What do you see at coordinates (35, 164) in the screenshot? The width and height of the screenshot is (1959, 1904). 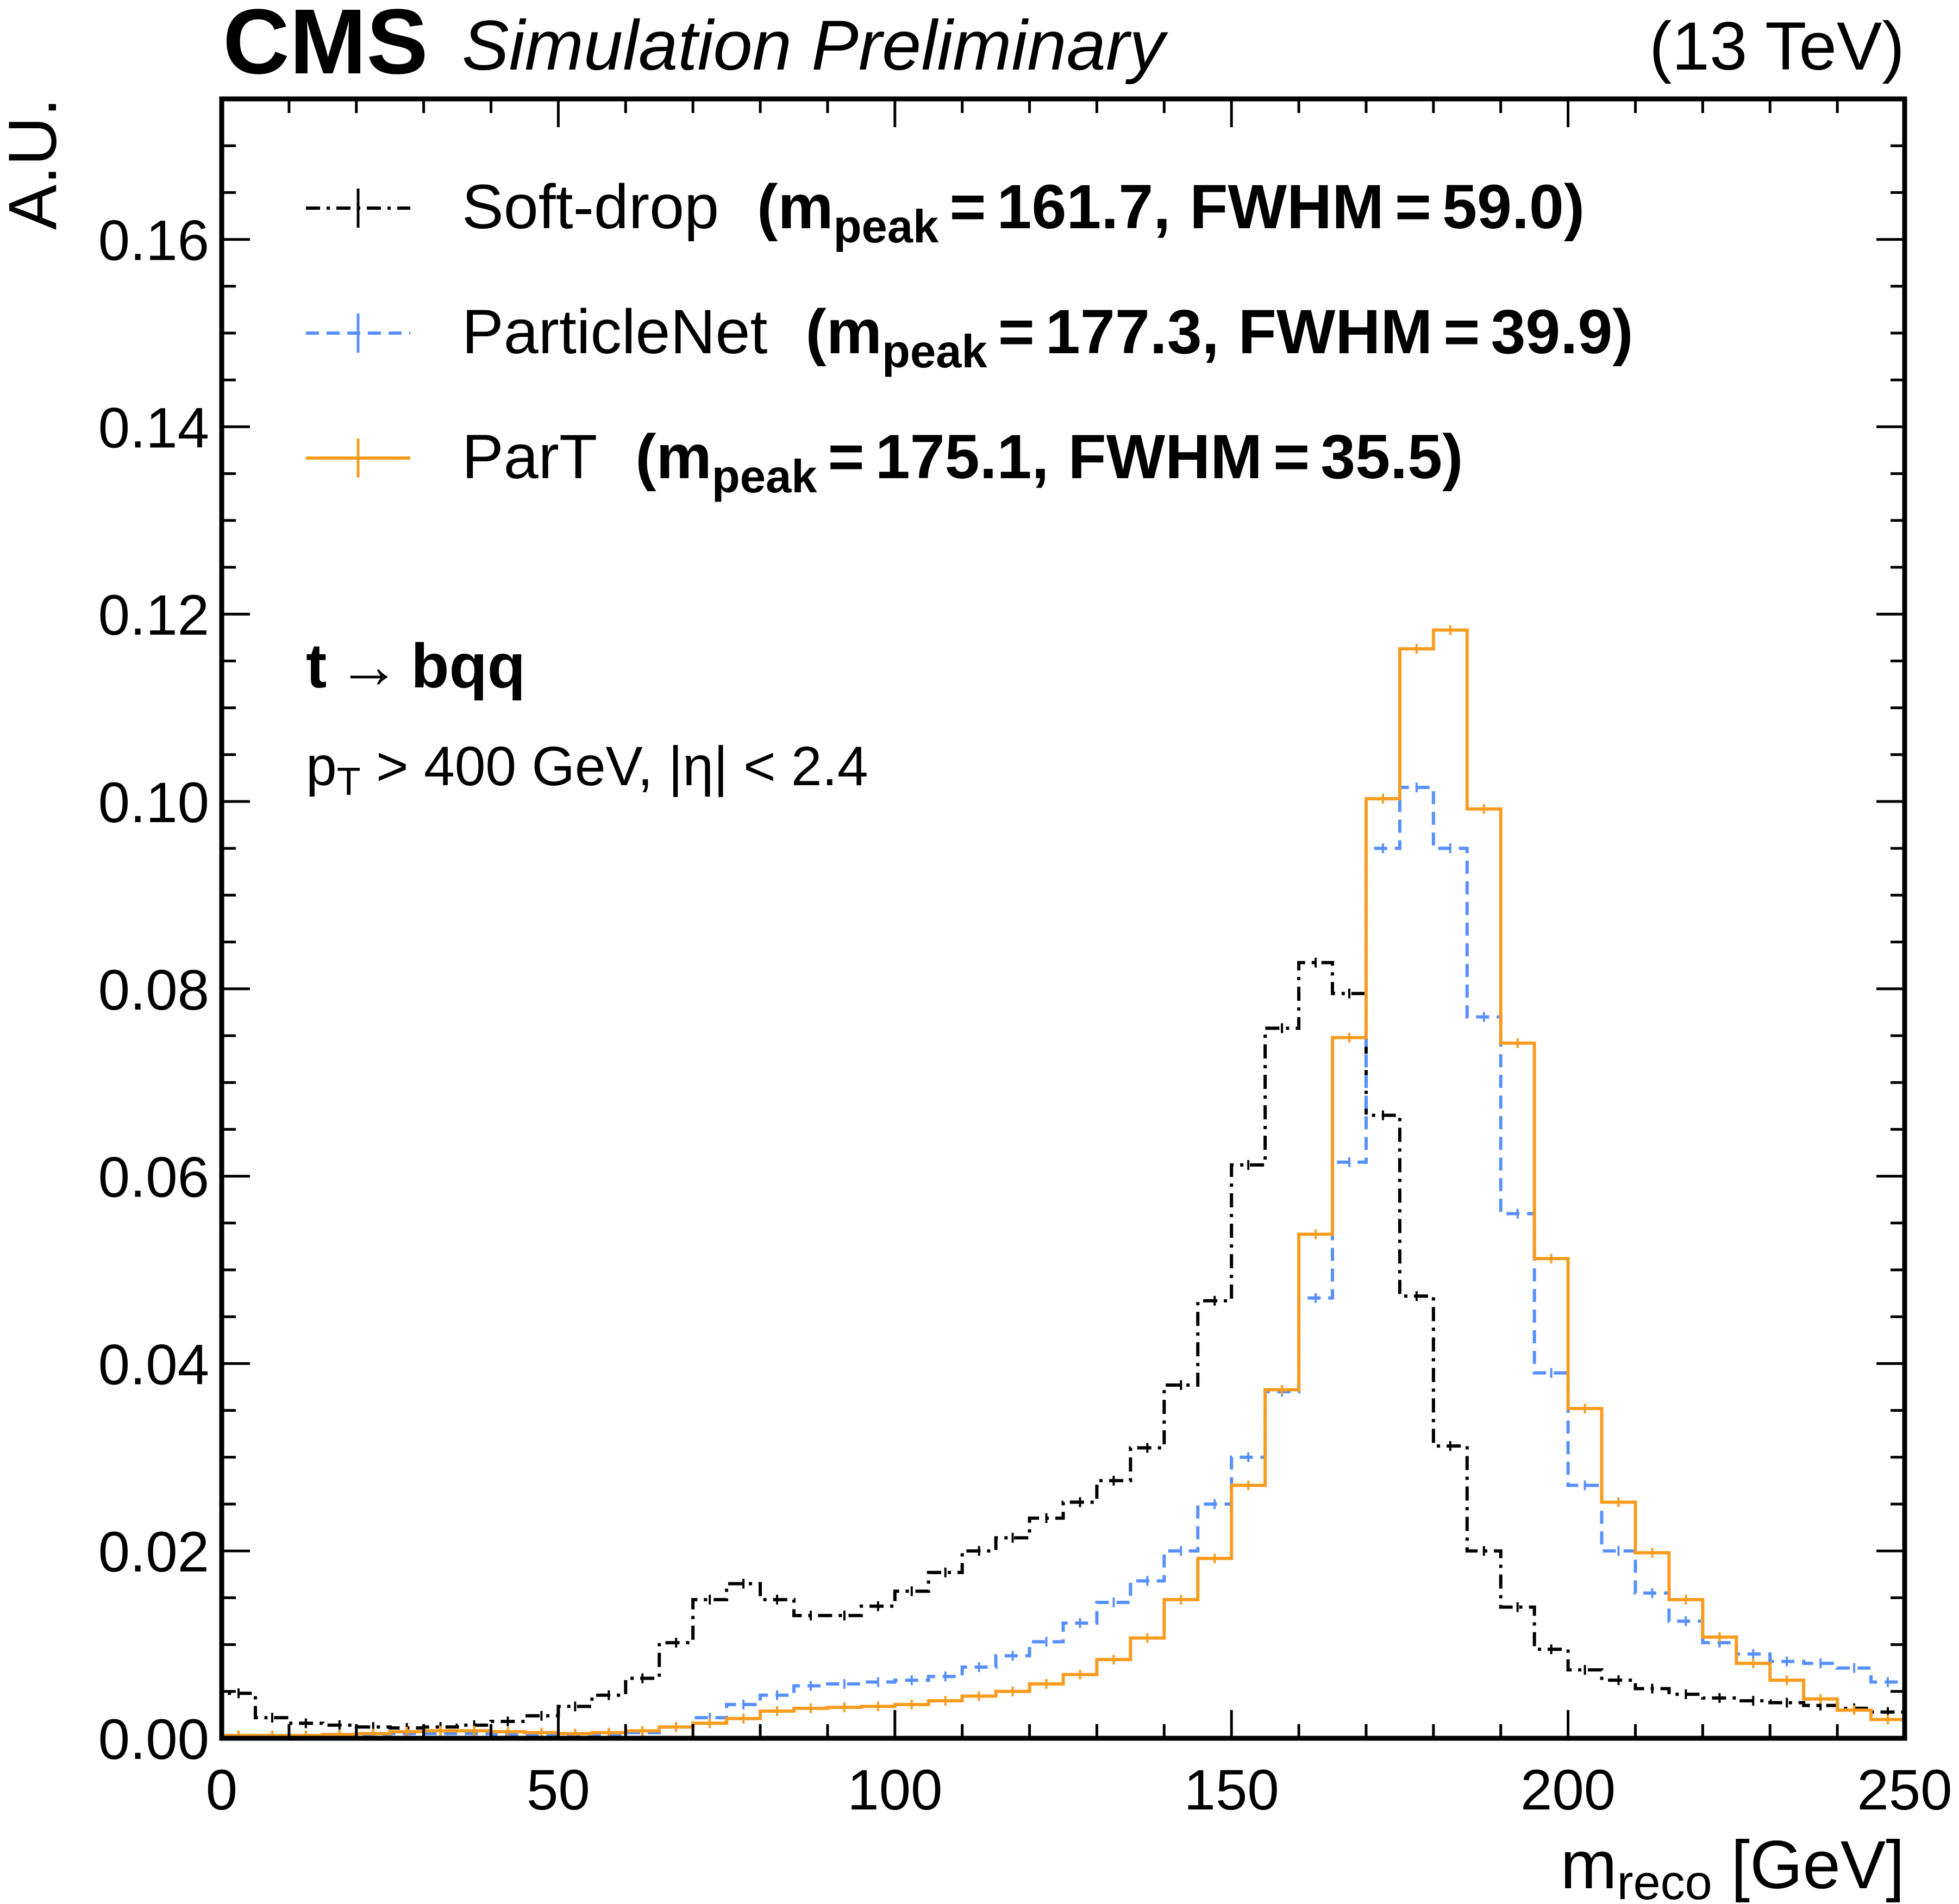 I see `y-axis-label: A.U.` at bounding box center [35, 164].